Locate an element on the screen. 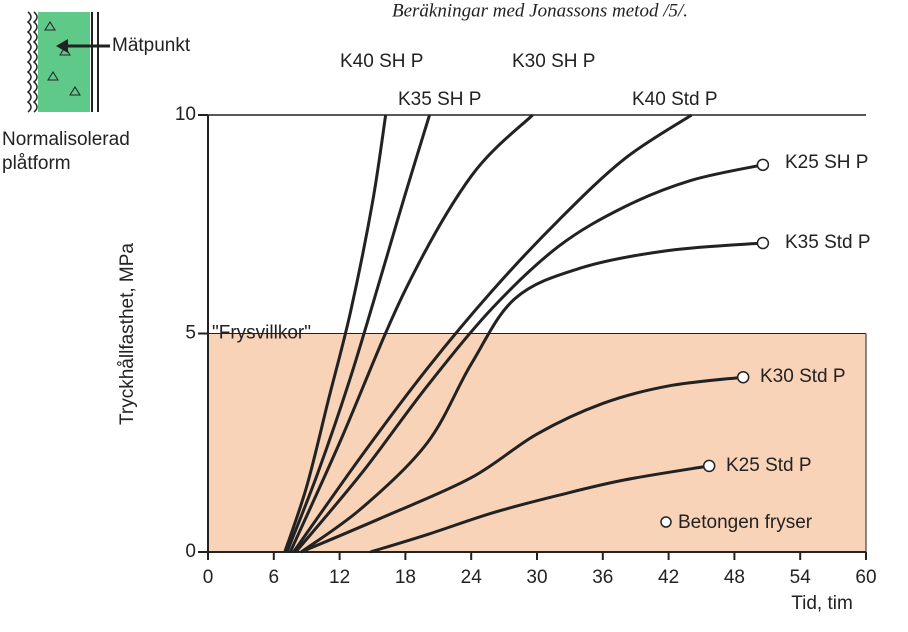 The height and width of the screenshot is (632, 908). series-label: K40 Std P is located at coordinates (675, 99).